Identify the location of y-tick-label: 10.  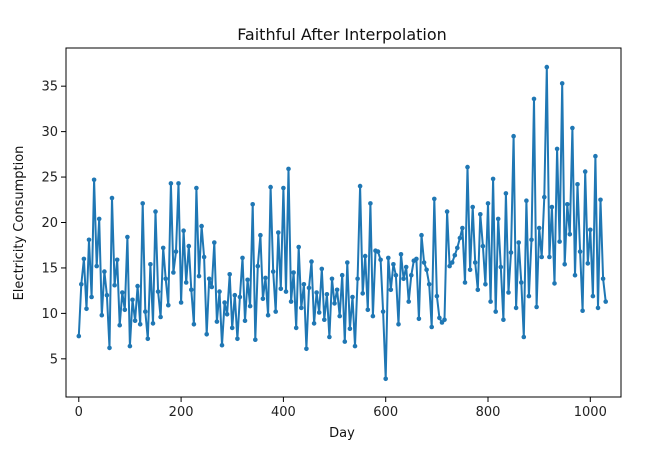
(49, 314).